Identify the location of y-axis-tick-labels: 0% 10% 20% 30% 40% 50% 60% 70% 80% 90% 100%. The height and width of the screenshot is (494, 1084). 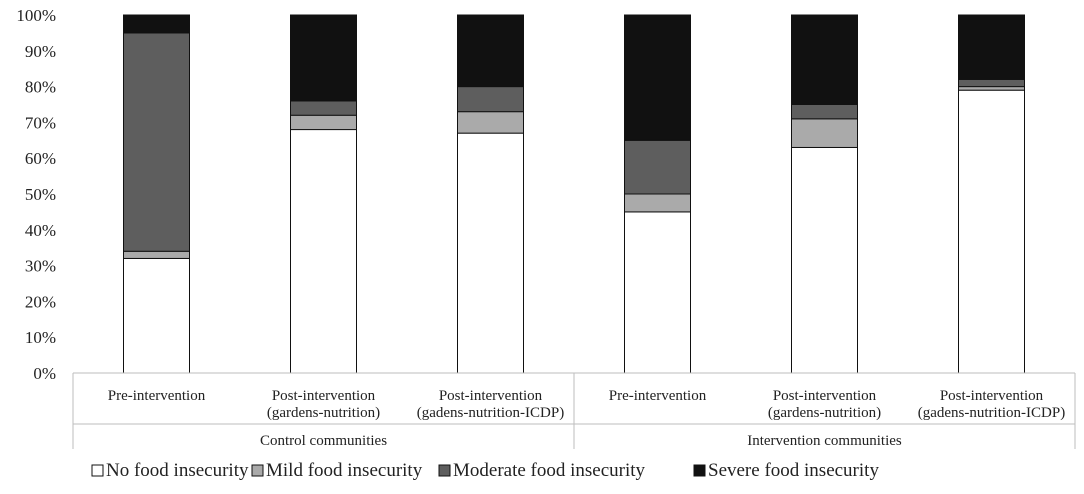
(36, 194).